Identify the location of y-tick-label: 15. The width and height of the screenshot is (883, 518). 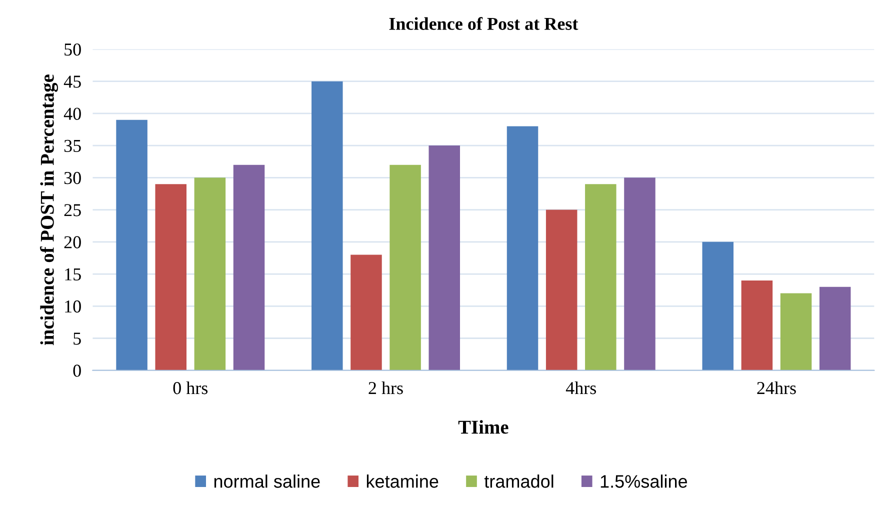
(73, 274).